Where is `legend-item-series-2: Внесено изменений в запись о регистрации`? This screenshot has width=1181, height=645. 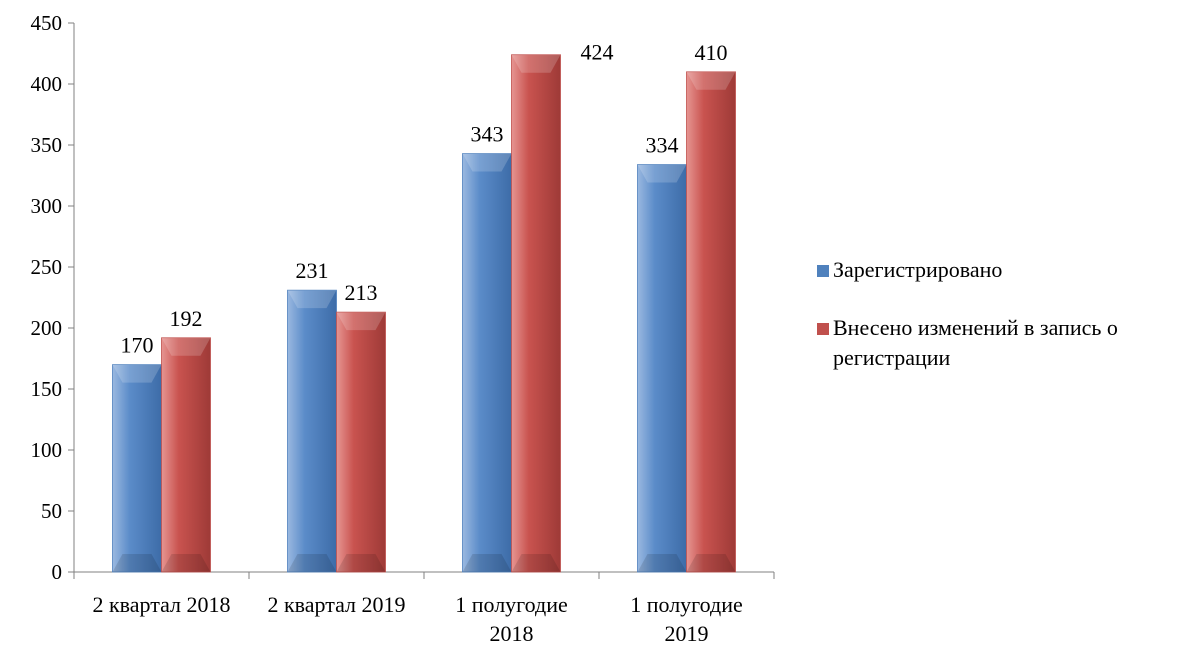
legend-item-series-2: Внесено изменений в запись о регистрации is located at coordinates (995, 343).